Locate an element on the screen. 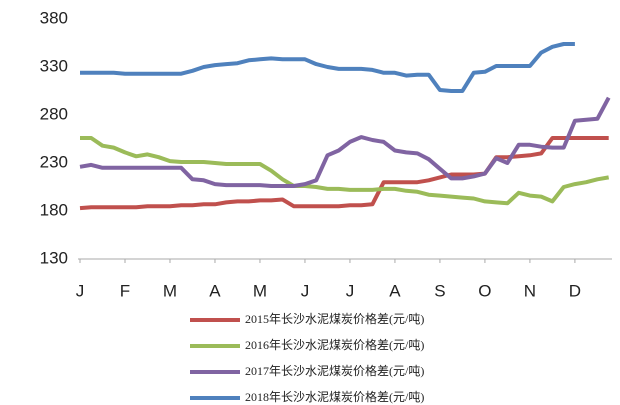  legend-label: 2016年长沙水泥煤炭价格差(元/吨) is located at coordinates (334, 344).